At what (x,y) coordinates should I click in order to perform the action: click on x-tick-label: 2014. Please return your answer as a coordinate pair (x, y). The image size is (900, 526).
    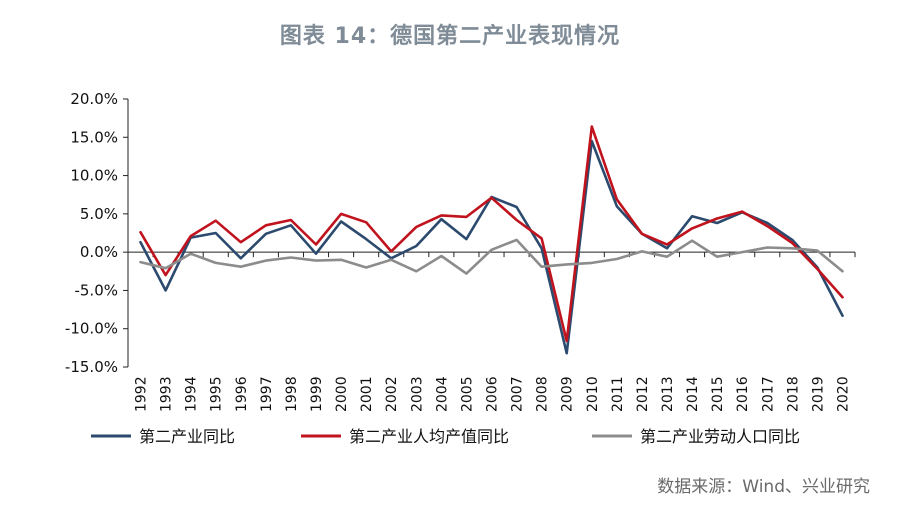
    Looking at the image, I should click on (693, 394).